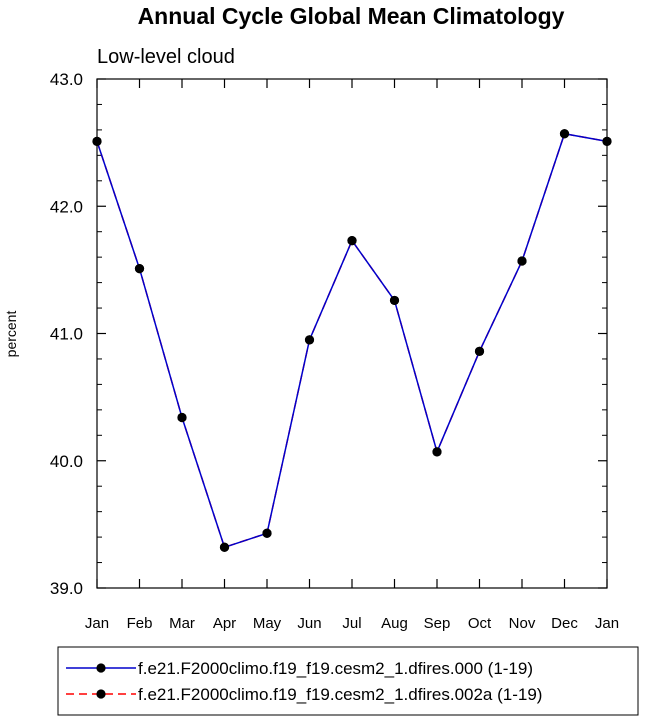 The height and width of the screenshot is (722, 647). What do you see at coordinates (437, 623) in the screenshot?
I see `x-tick-label: Sep` at bounding box center [437, 623].